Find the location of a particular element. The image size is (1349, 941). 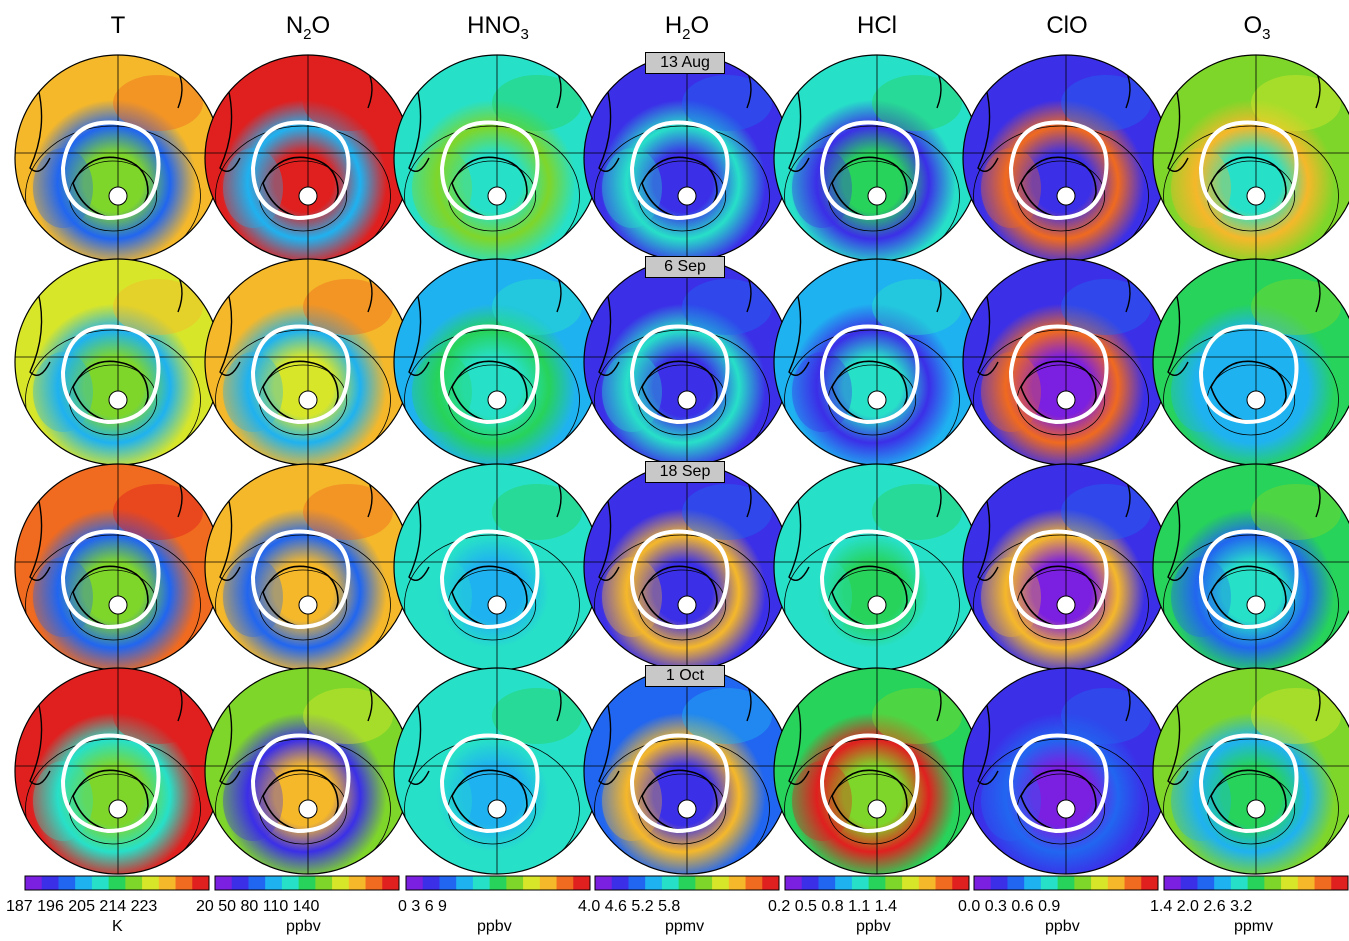

column-title-ClO: ClO is located at coordinates (1067, 25).